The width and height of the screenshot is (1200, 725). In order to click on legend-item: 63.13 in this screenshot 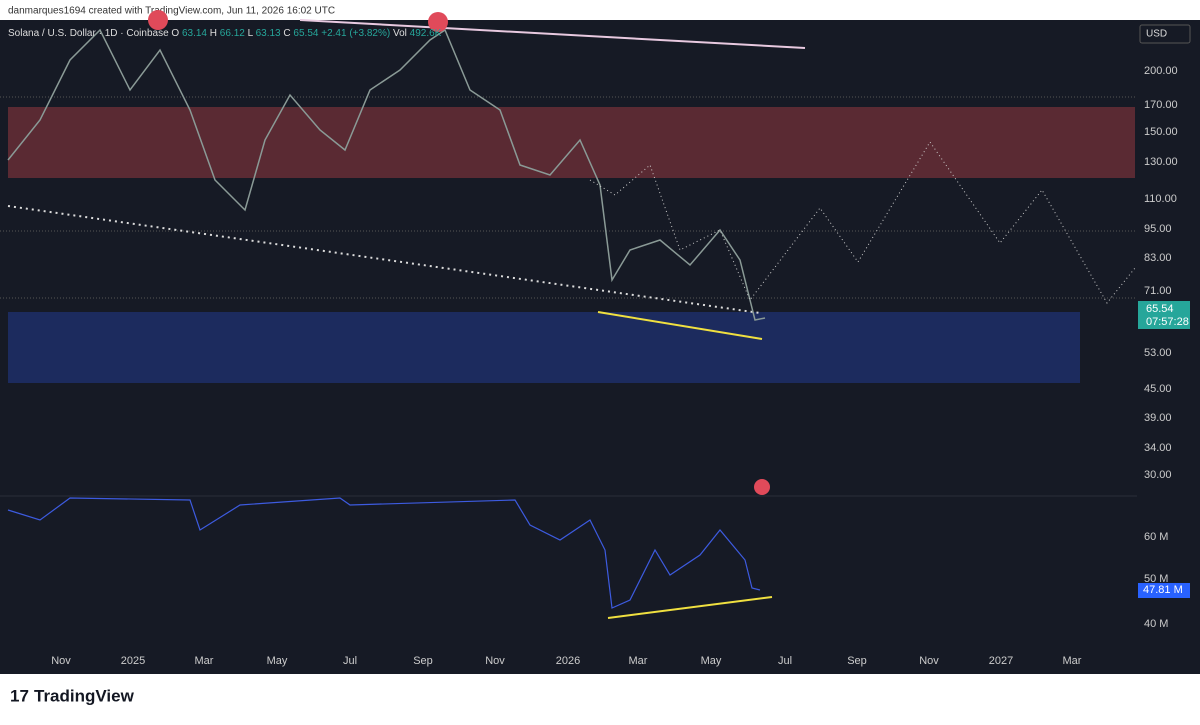, I will do `click(268, 33)`.